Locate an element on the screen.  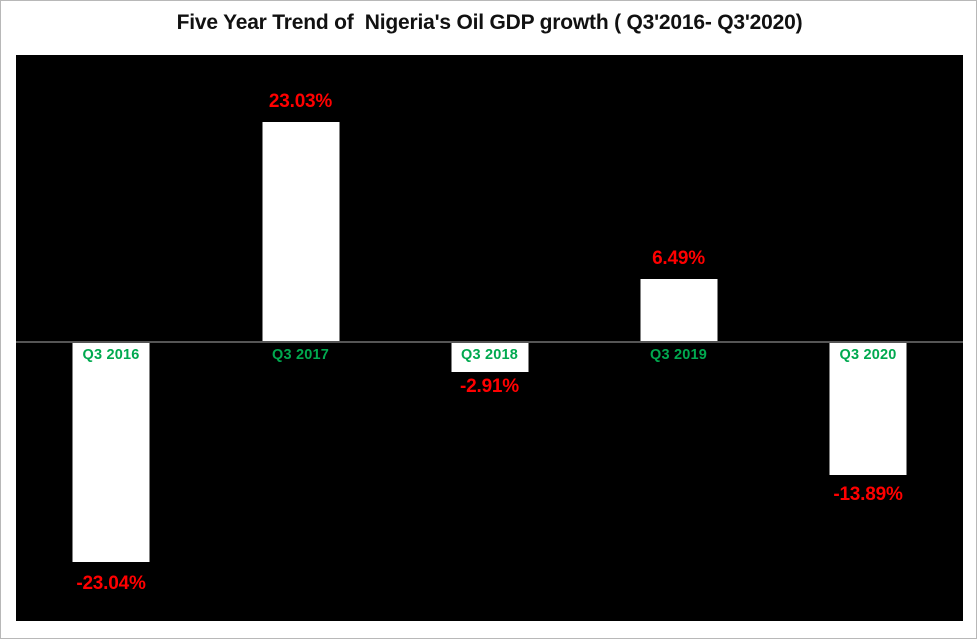
category-label-q3-2019: Q3 2019 is located at coordinates (678, 355).